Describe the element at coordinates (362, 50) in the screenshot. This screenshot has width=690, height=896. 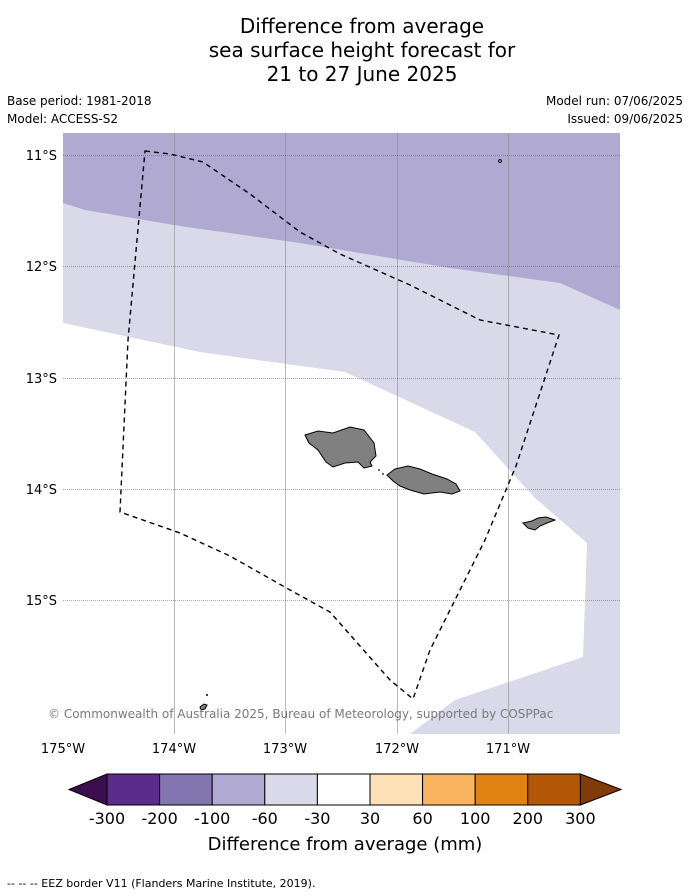
I see `title-line-2: sea surface height forecast for` at that location.